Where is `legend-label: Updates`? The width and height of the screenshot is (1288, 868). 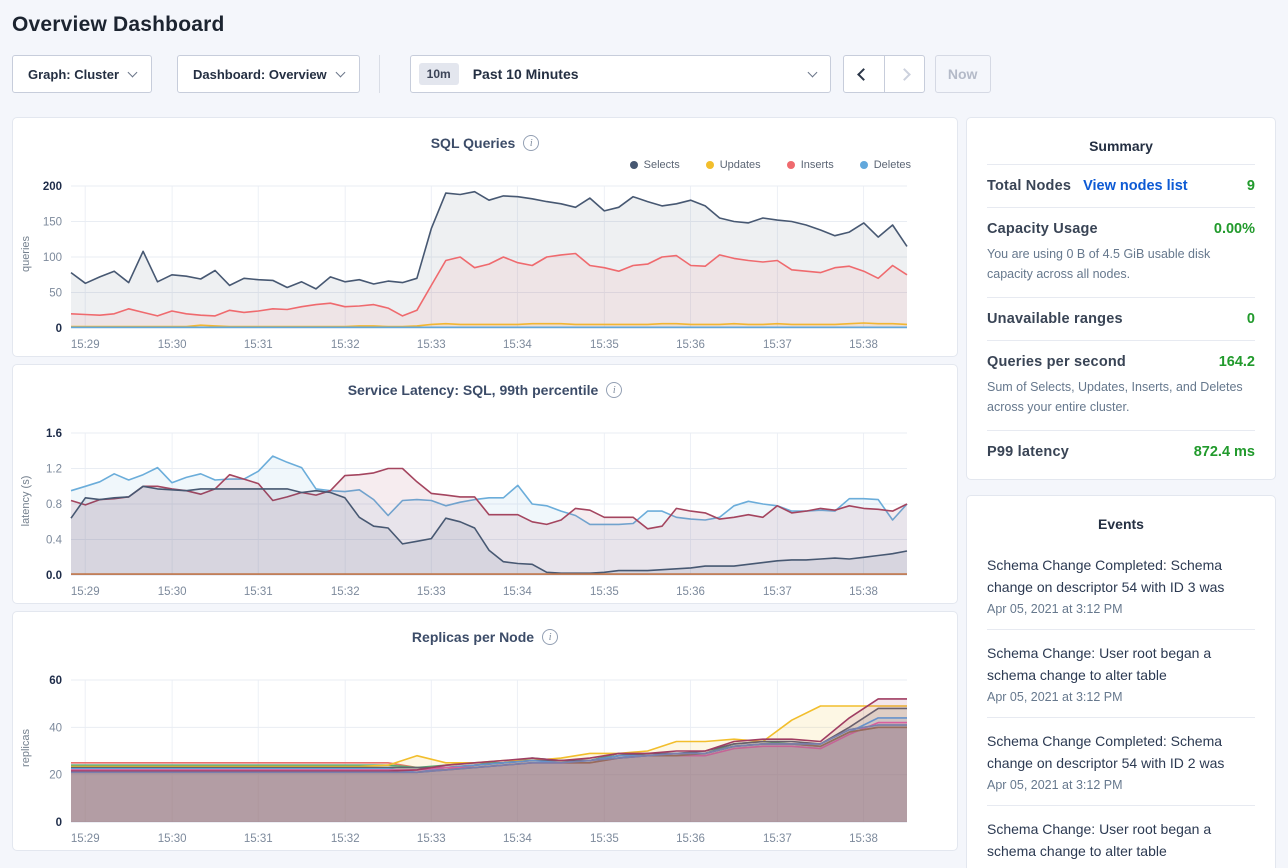 legend-label: Updates is located at coordinates (740, 165).